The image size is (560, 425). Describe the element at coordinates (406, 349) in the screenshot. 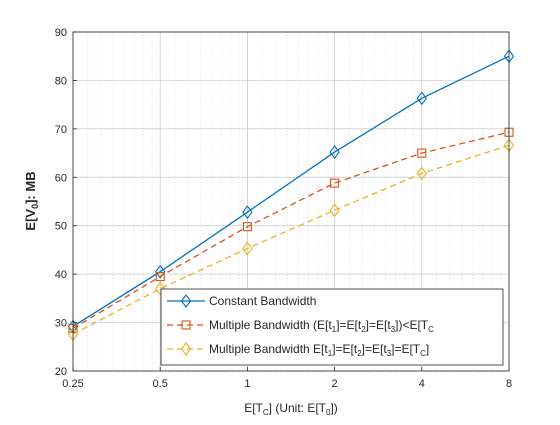

I see `legend-label-part: ]=E[T` at that location.